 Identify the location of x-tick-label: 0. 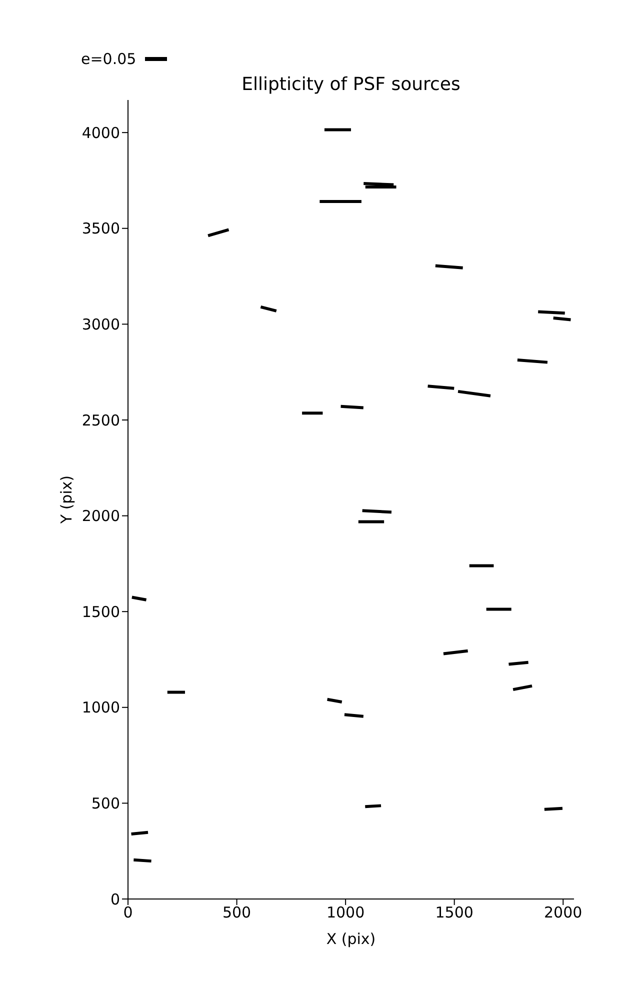
(128, 913).